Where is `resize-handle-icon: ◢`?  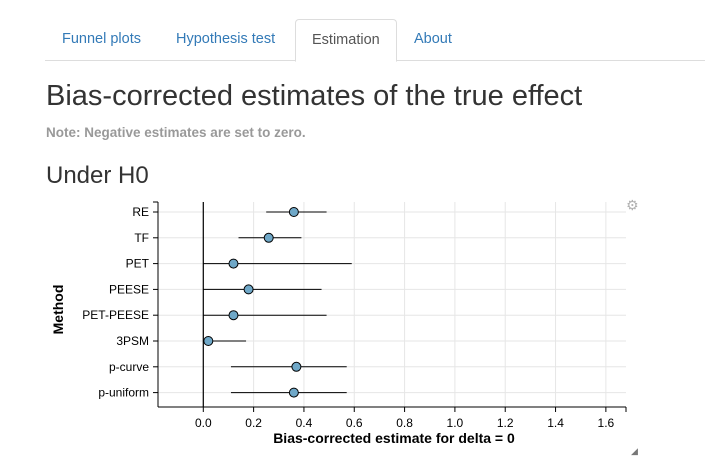 resize-handle-icon: ◢ is located at coordinates (634, 451).